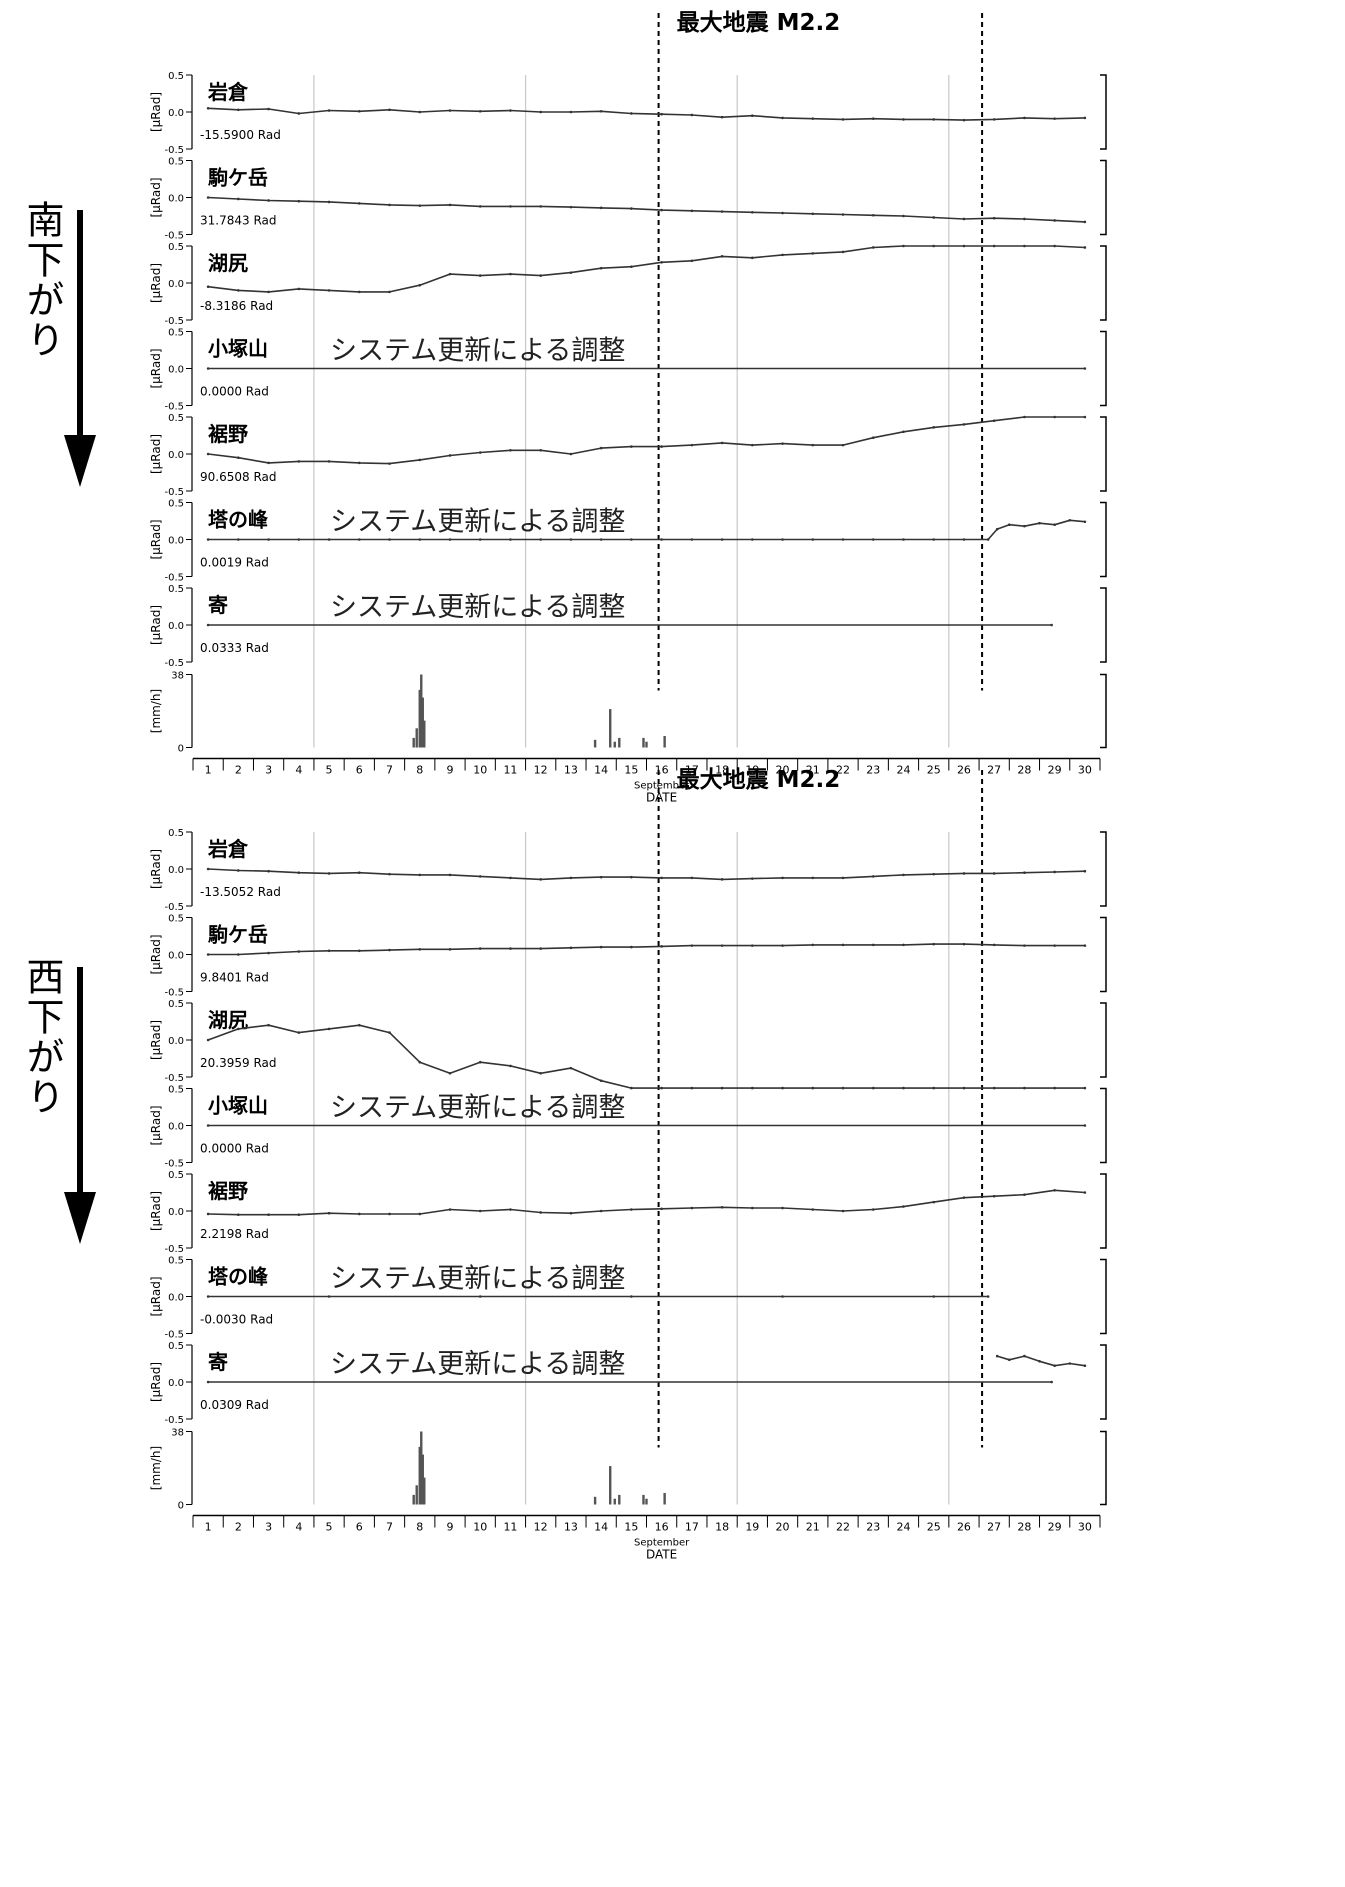 This screenshot has width=1345, height=1887. I want to click on x-tick-label: 1, so click(208, 770).